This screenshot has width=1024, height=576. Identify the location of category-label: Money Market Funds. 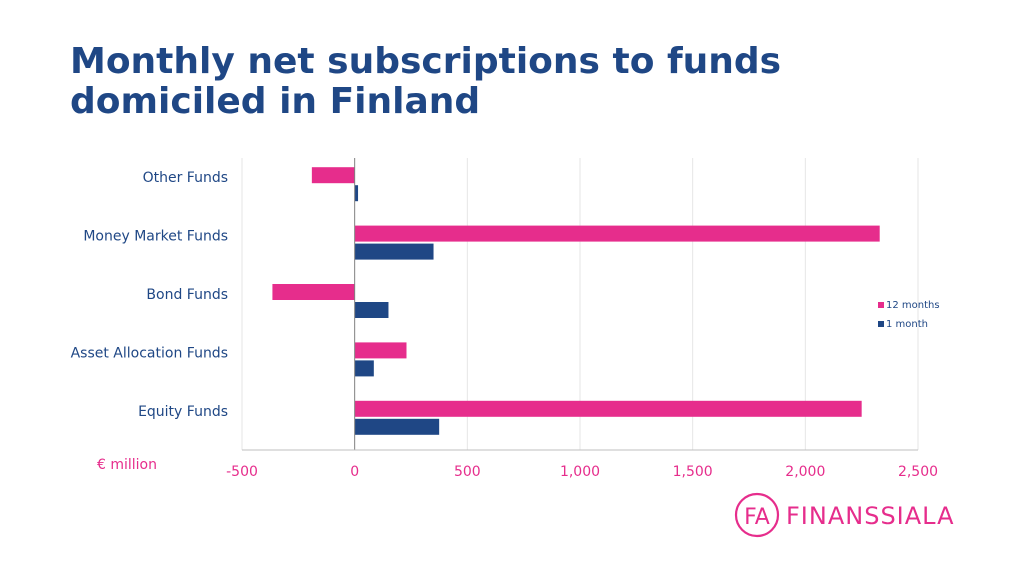
(155, 237).